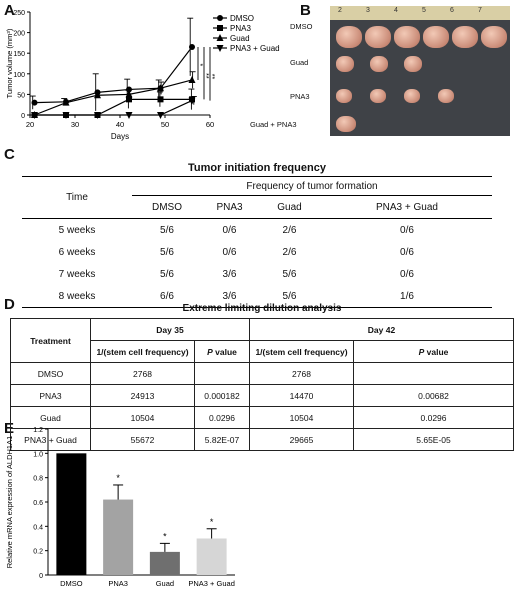 The width and height of the screenshot is (520, 597). Describe the element at coordinates (301, 26) in the screenshot. I see `photo-row-label: DMSO` at that location.